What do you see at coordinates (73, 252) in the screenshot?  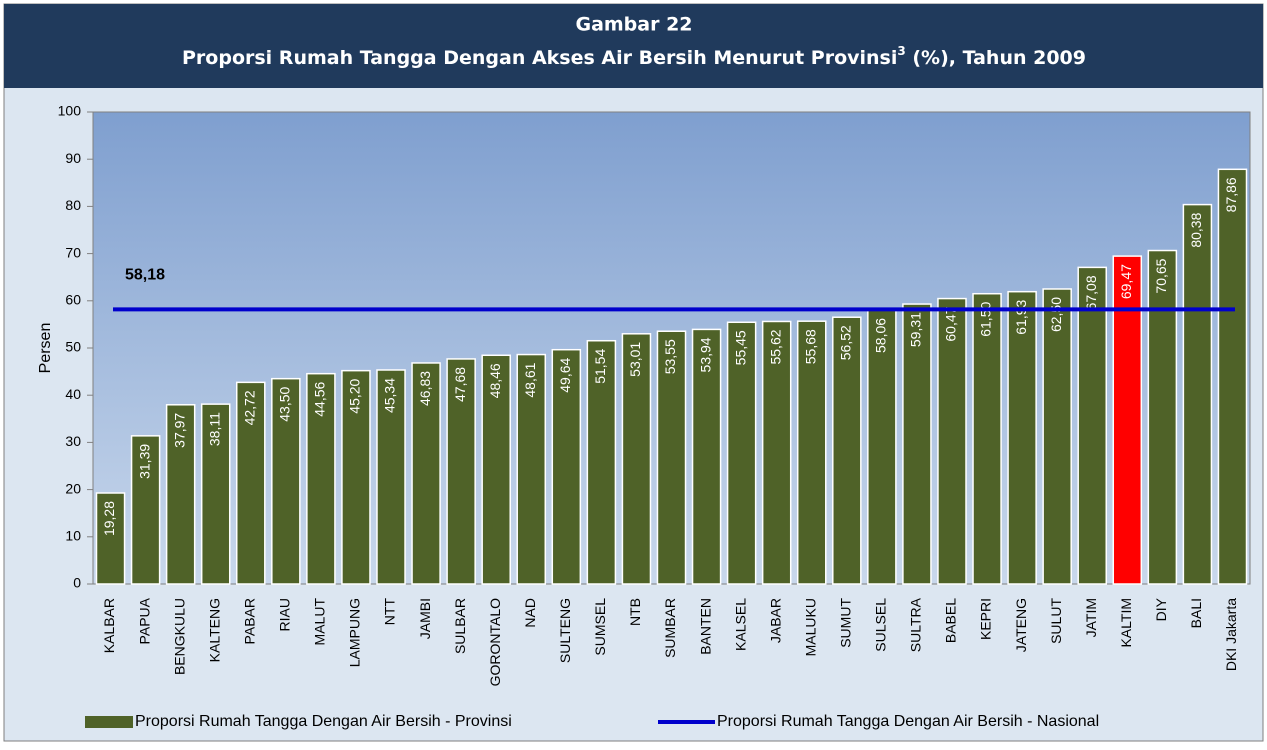 I see `y-tick-label: 70` at bounding box center [73, 252].